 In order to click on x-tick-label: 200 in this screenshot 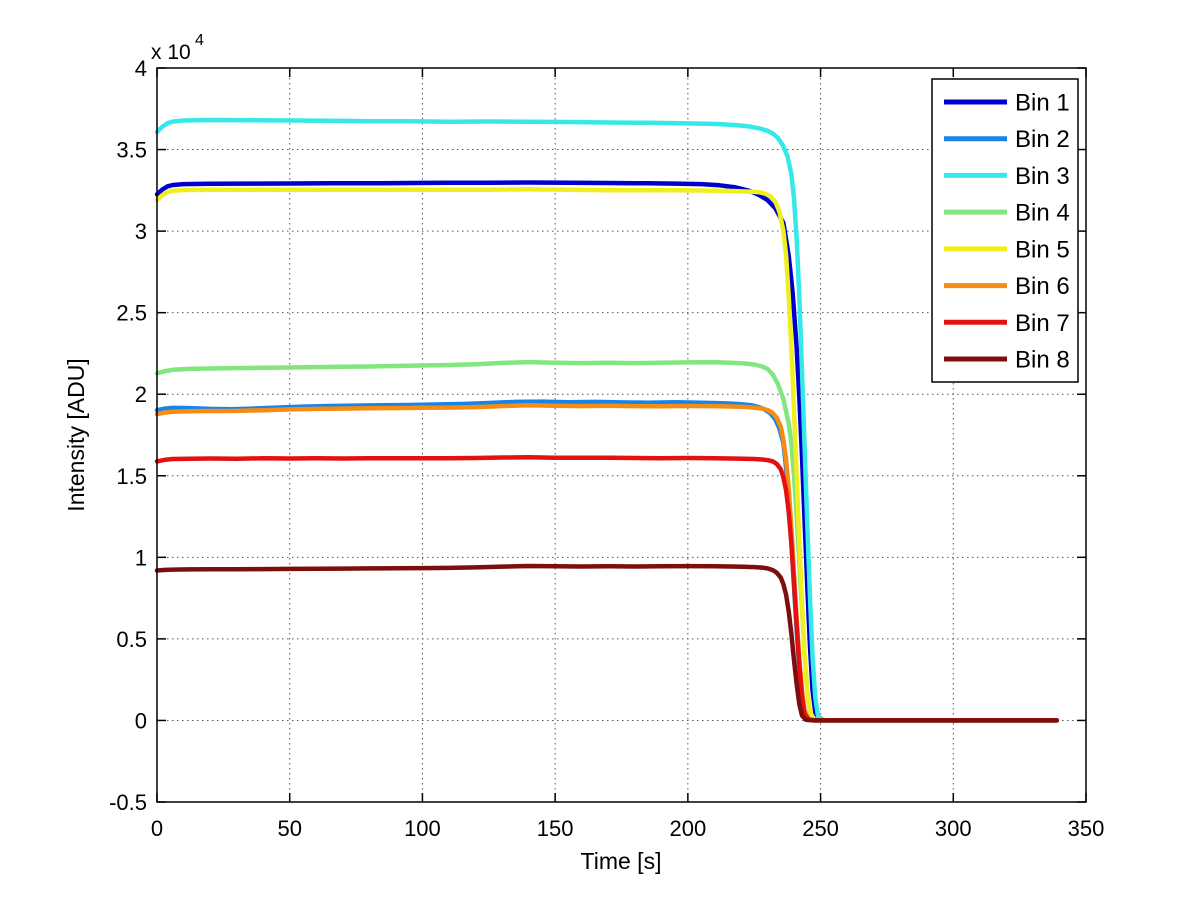, I will do `click(687, 828)`.